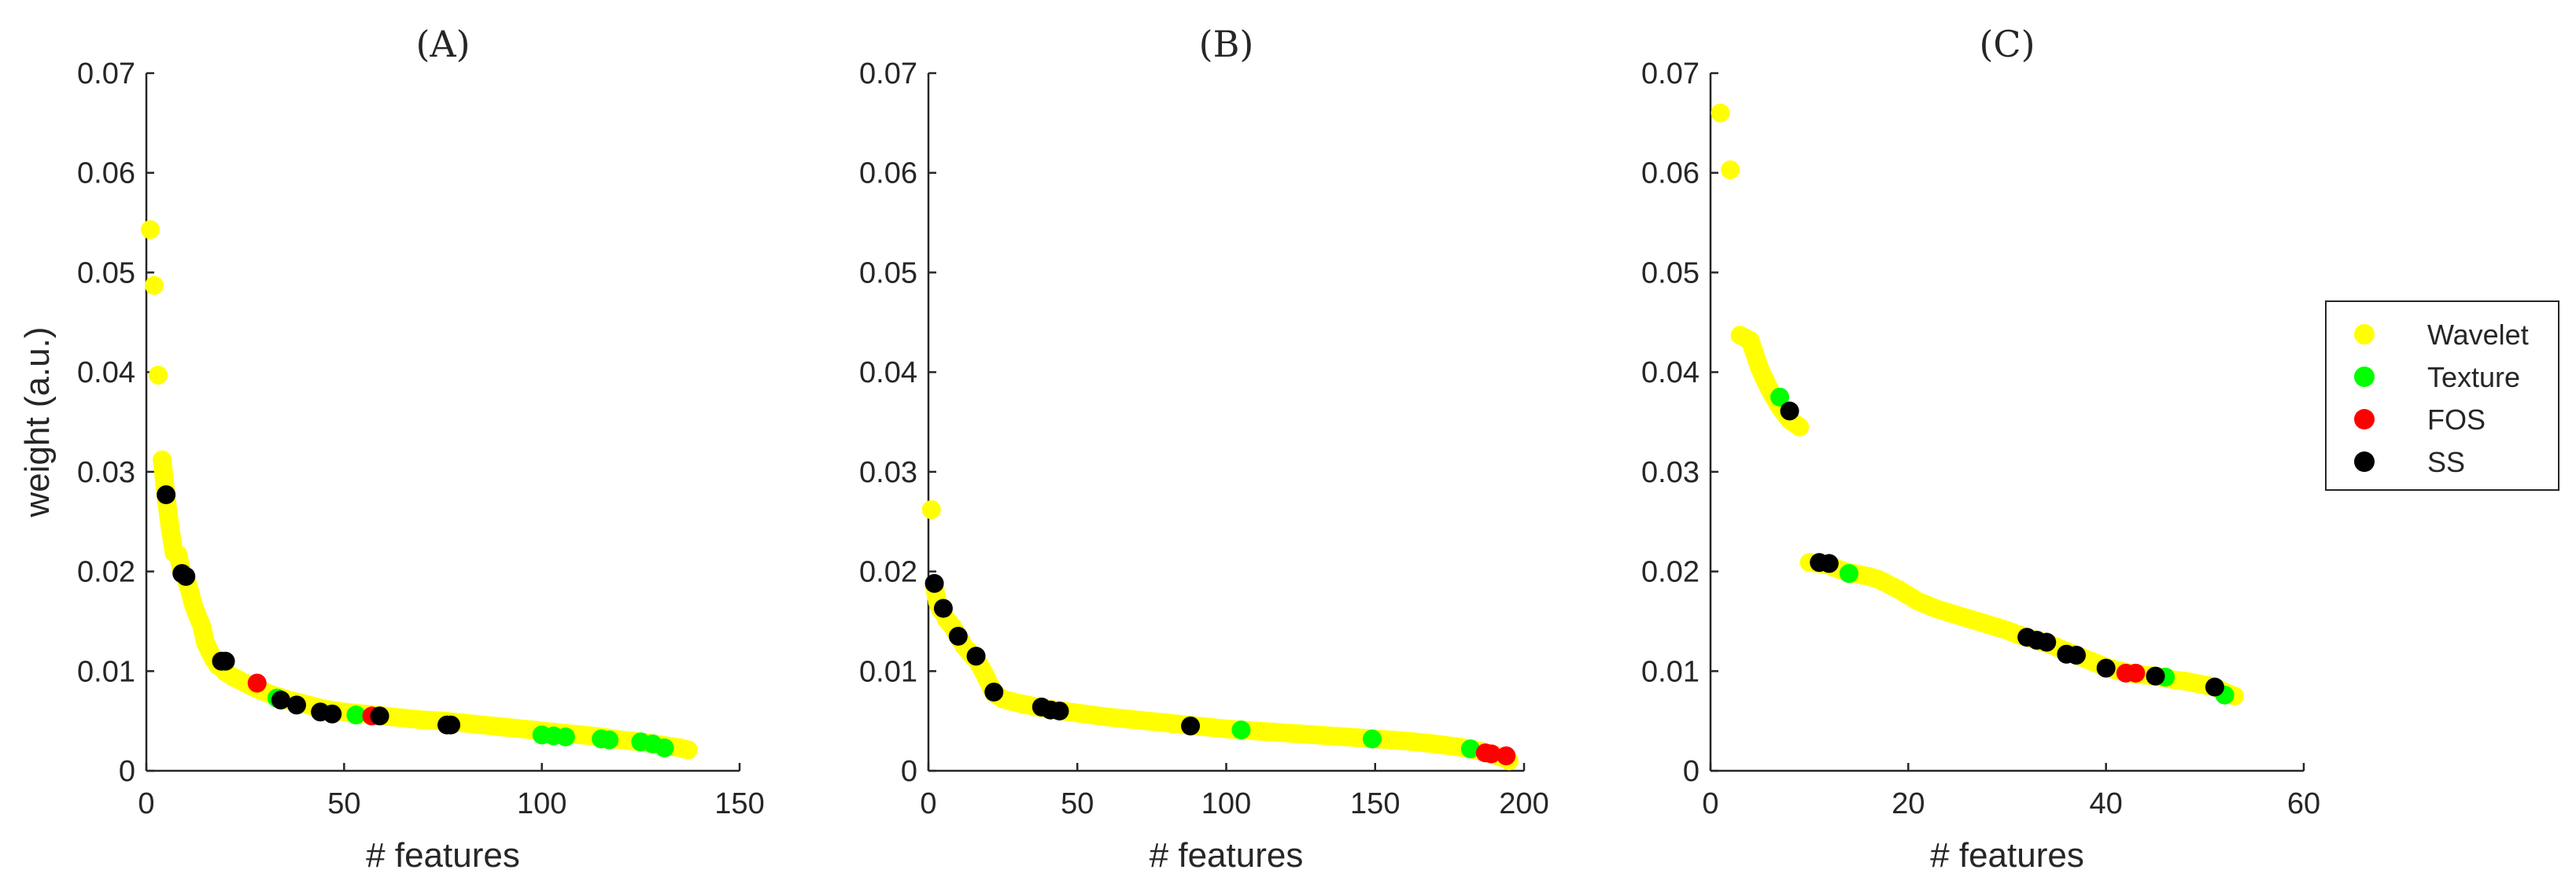 Image resolution: width=2576 pixels, height=888 pixels. I want to click on x-tick-label: 20, so click(1908, 803).